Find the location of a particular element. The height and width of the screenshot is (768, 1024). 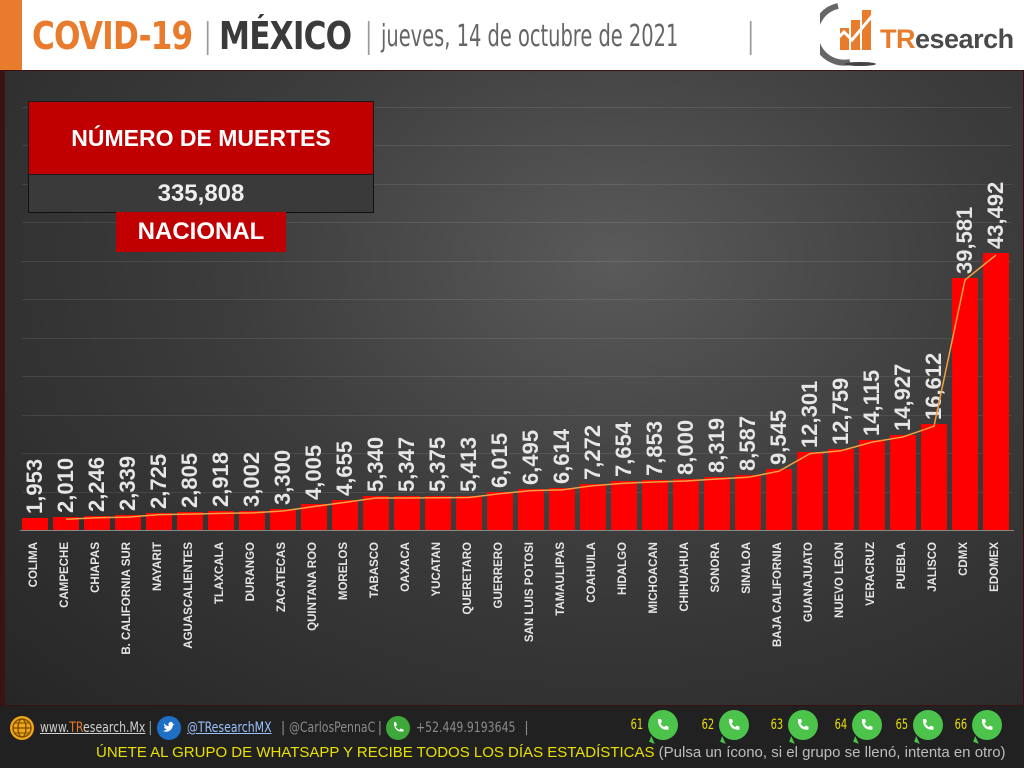

whatsapp-group-button: 66 is located at coordinates (977, 725).